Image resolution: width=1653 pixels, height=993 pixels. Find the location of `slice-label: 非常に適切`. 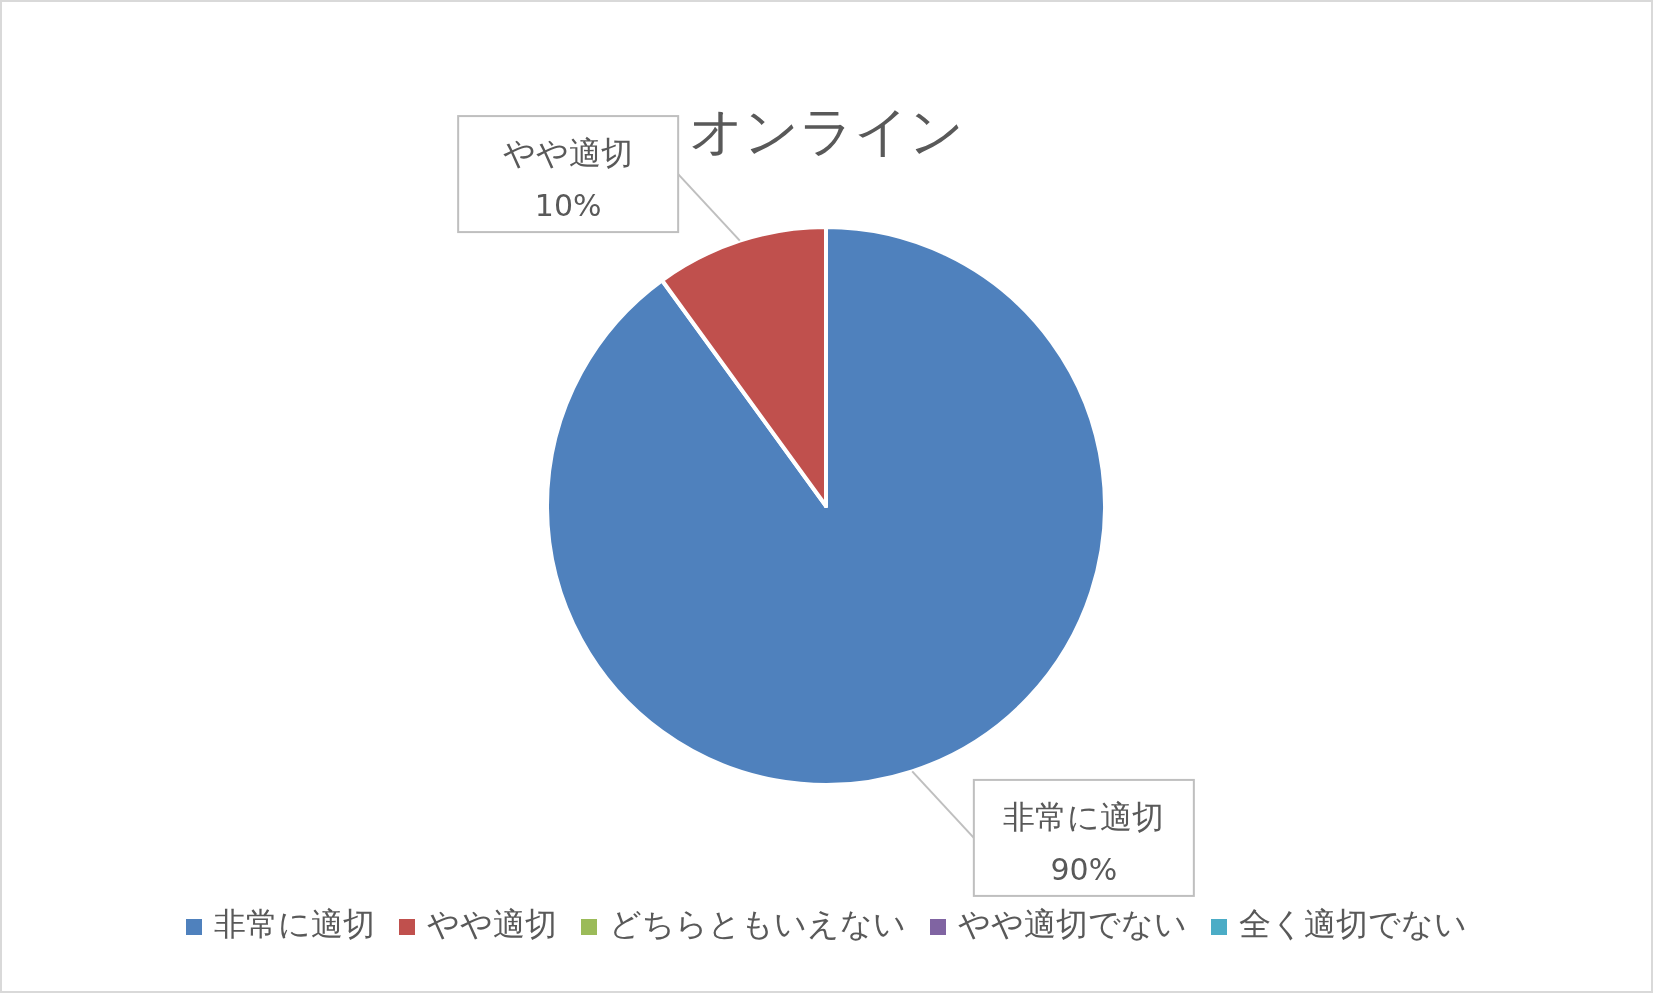

slice-label: 非常に適切 is located at coordinates (1084, 816).